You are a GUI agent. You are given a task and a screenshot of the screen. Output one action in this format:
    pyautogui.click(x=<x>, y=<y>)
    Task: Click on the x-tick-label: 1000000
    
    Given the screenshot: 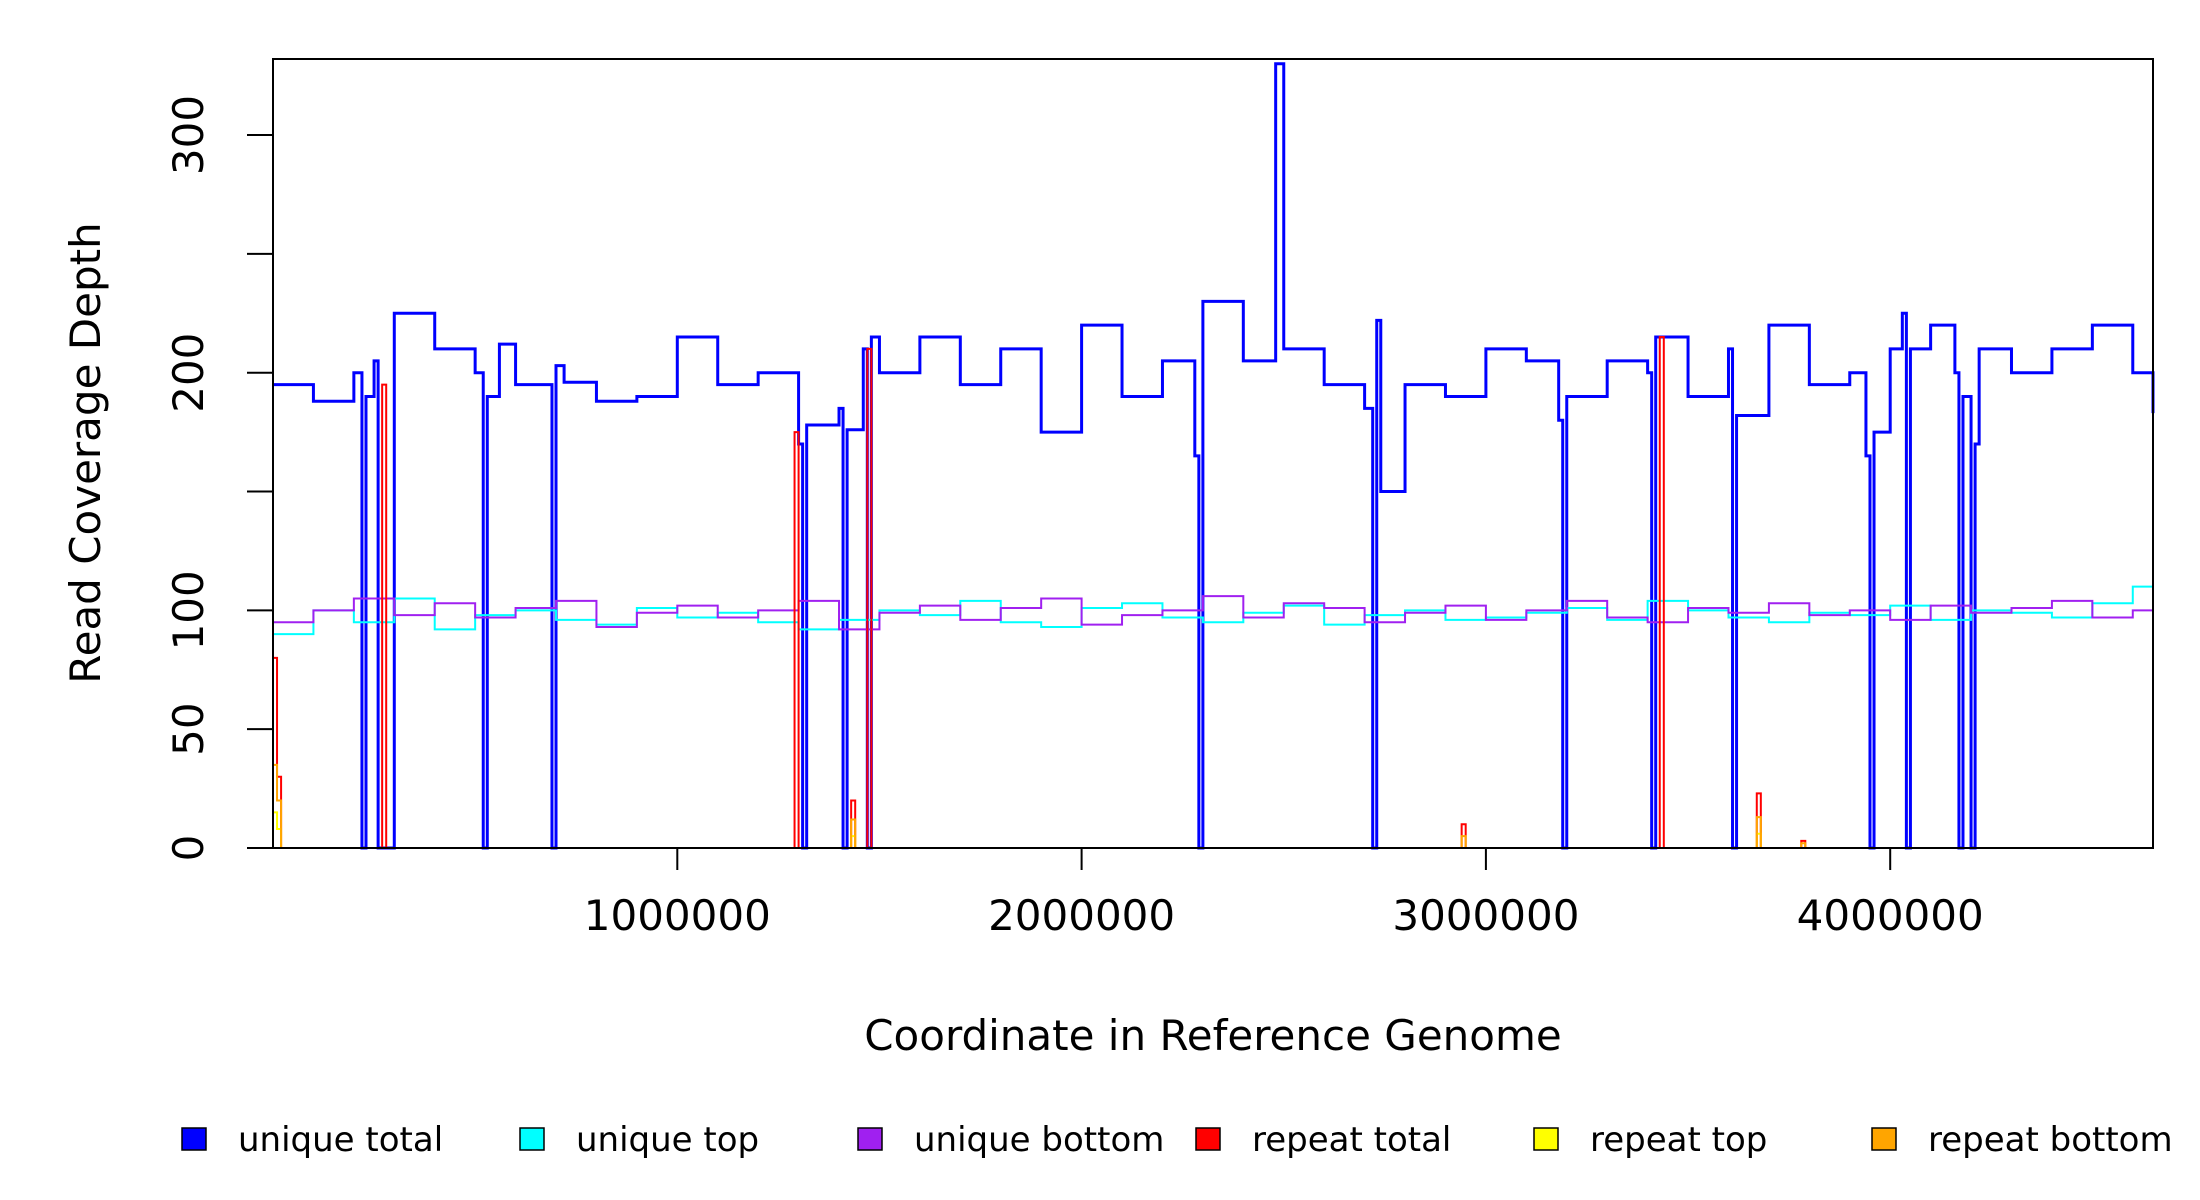 What is the action you would take?
    pyautogui.click(x=677, y=915)
    